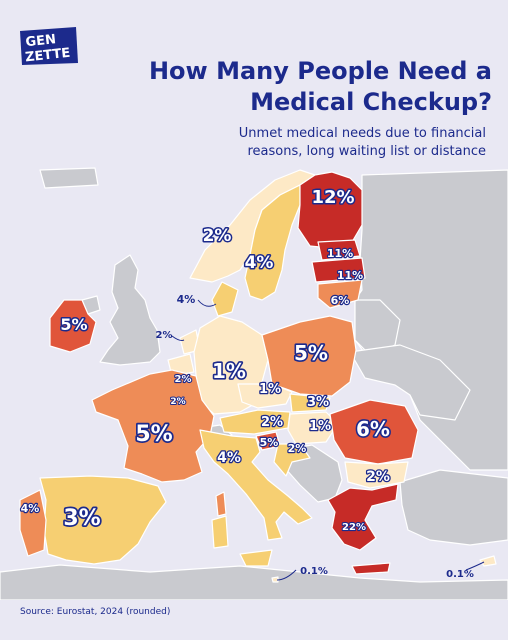 Image resolution: width=508 pixels, height=640 pixels. I want to click on cyprus-shape, so click(488, 561).